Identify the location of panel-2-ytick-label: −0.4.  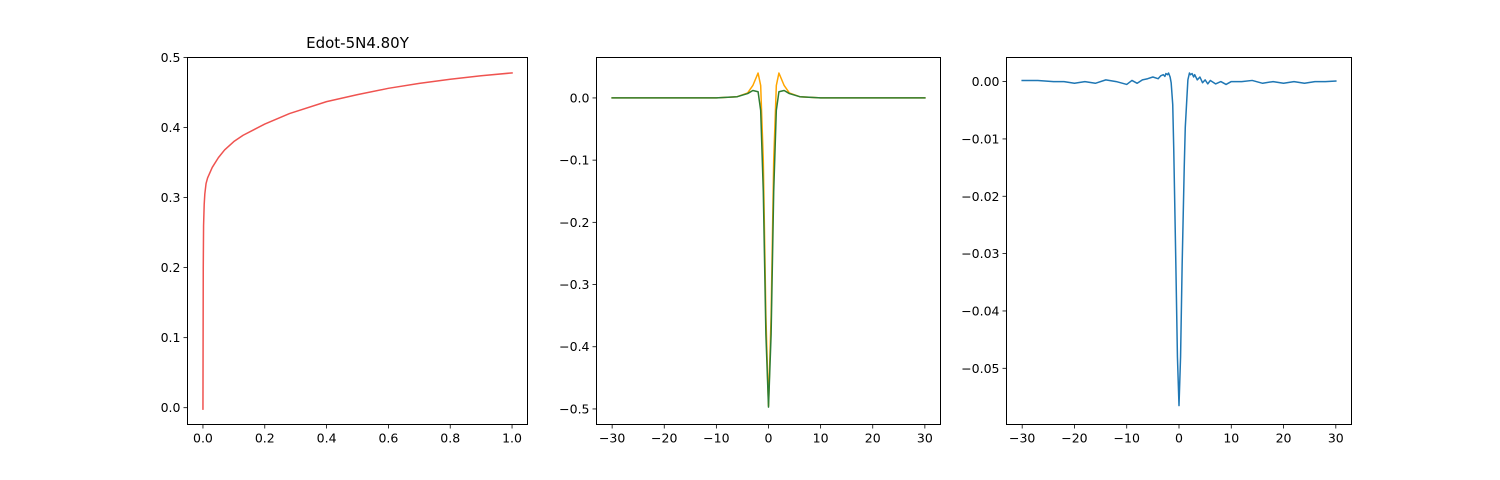
(574, 346).